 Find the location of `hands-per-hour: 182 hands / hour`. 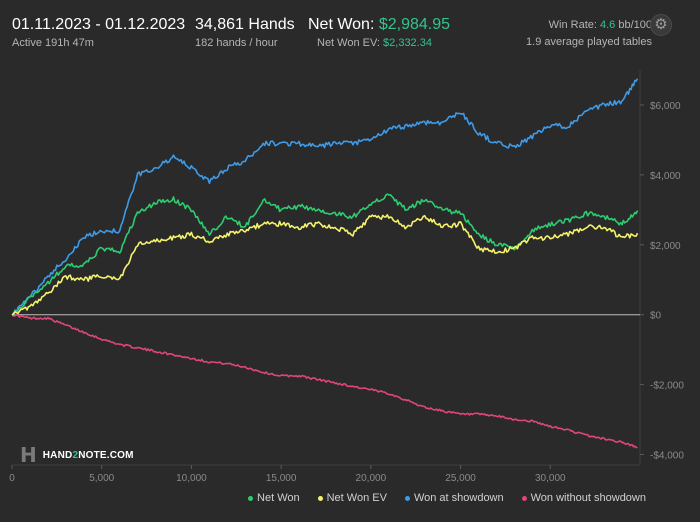

hands-per-hour: 182 hands / hour is located at coordinates (236, 43).